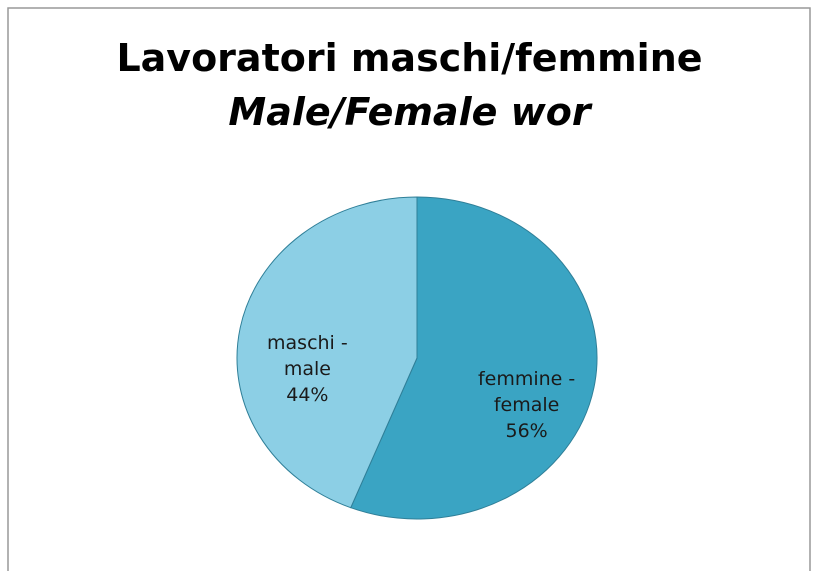  I want to click on data-label-value: 44%, so click(307, 394).